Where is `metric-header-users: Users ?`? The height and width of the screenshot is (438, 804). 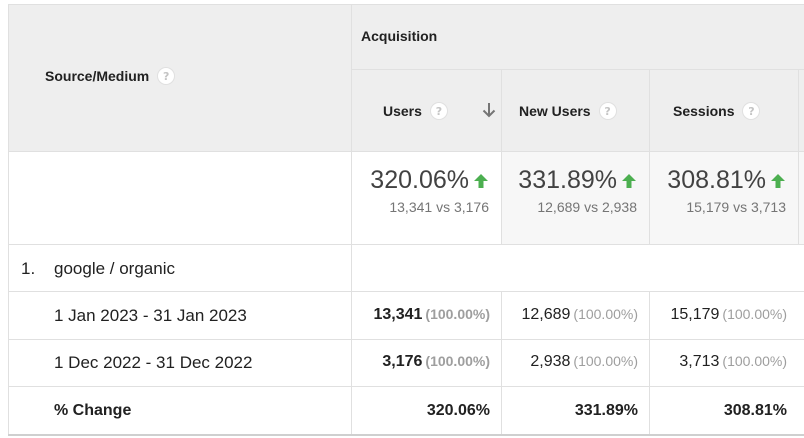 metric-header-users: Users ? is located at coordinates (415, 113).